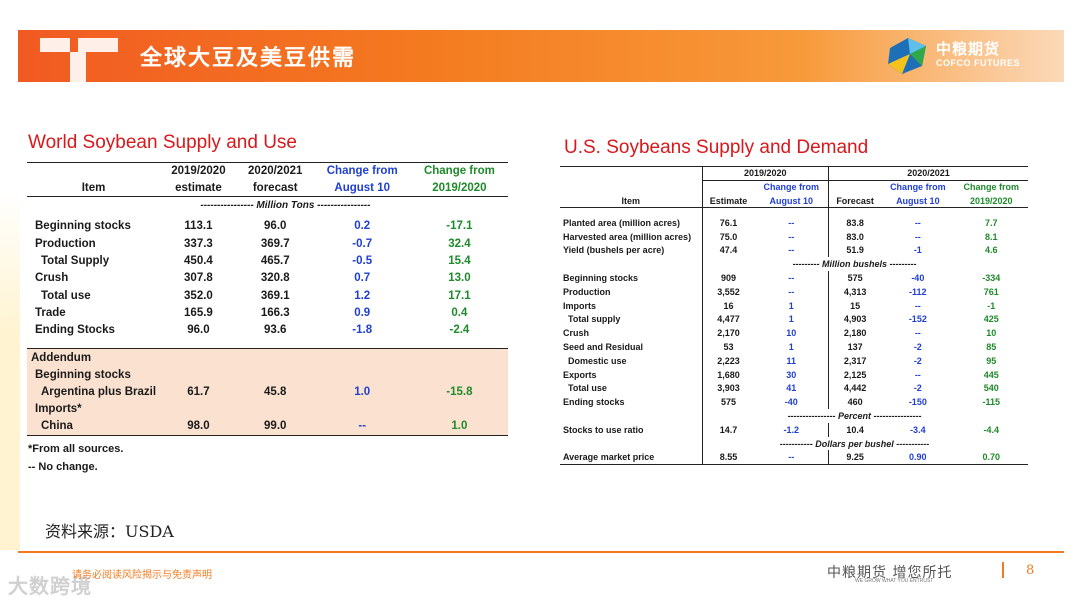 The image size is (1080, 607). Describe the element at coordinates (275, 171) in the screenshot. I see `header-2020-2021: 2020/2021` at that location.